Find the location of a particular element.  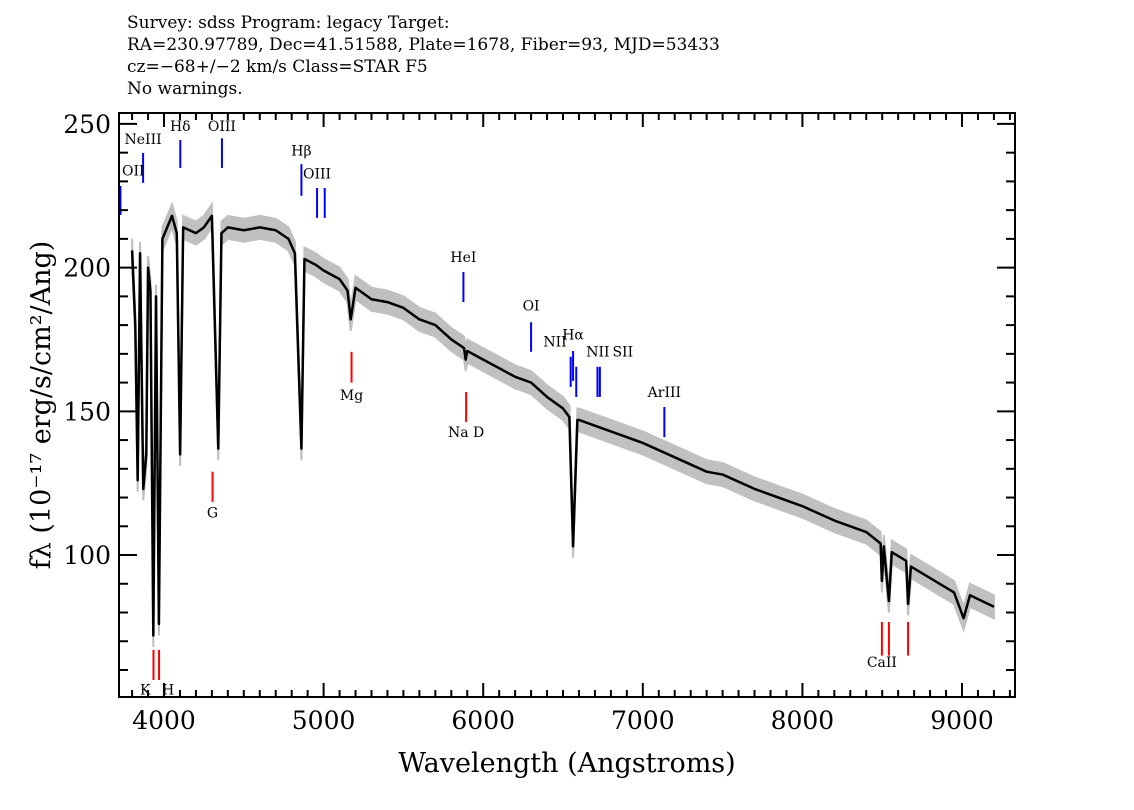

line-label: Hβ is located at coordinates (301, 152).